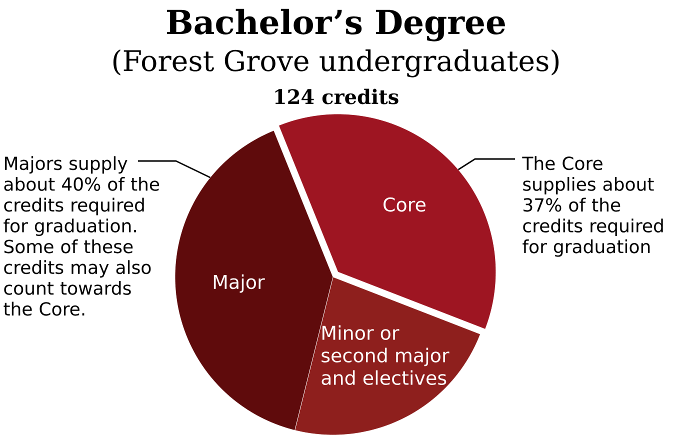 This screenshot has width=673, height=446. What do you see at coordinates (336, 96) in the screenshot?
I see `text: 124 credits` at bounding box center [336, 96].